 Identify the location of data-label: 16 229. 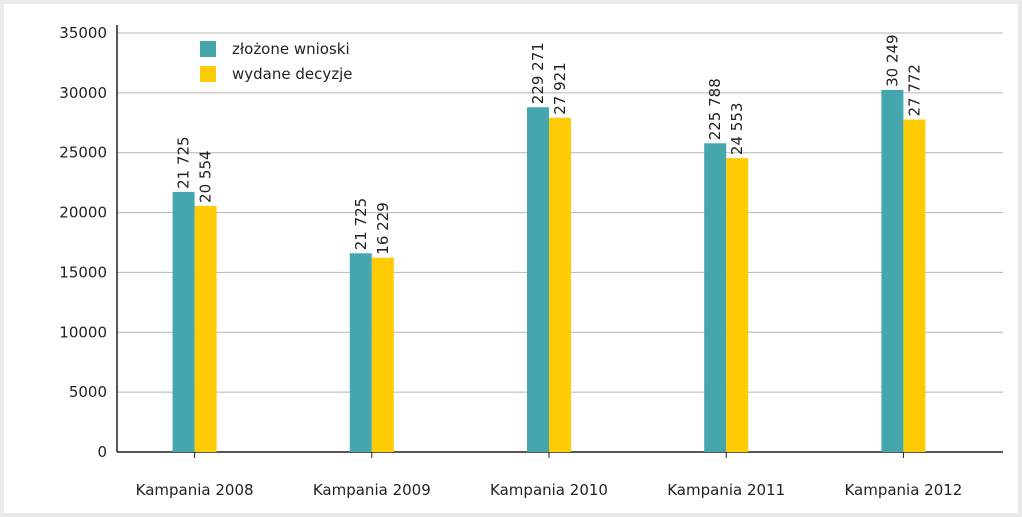
(383, 228).